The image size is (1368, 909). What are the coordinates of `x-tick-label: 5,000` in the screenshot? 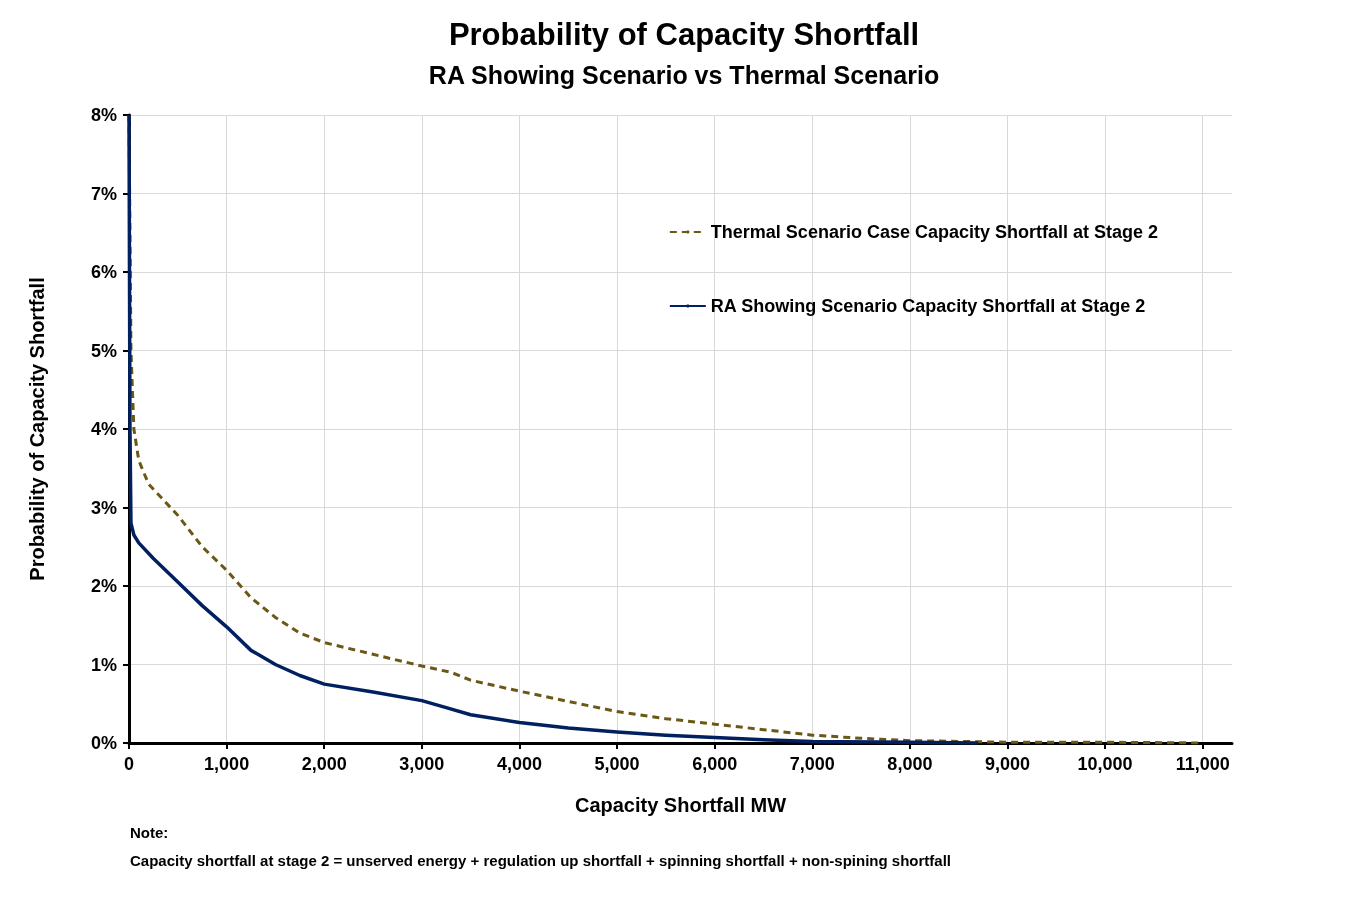 It's located at (617, 764).